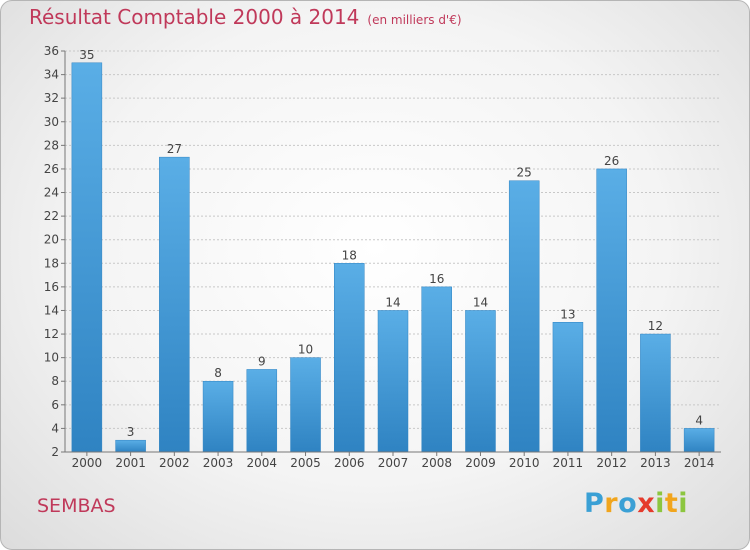 This screenshot has height=550, width=750. What do you see at coordinates (130, 463) in the screenshot?
I see `x-tick-label-2001: 2001` at bounding box center [130, 463].